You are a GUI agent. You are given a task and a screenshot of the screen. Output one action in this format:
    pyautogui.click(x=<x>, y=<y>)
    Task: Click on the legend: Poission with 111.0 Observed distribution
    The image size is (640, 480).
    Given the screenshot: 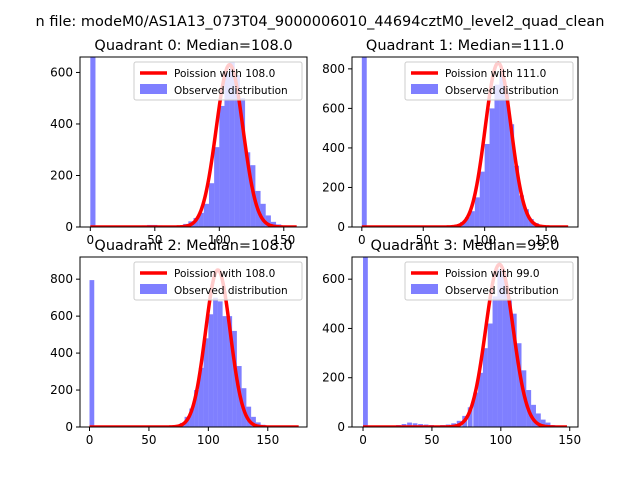 What is the action you would take?
    pyautogui.click(x=489, y=81)
    